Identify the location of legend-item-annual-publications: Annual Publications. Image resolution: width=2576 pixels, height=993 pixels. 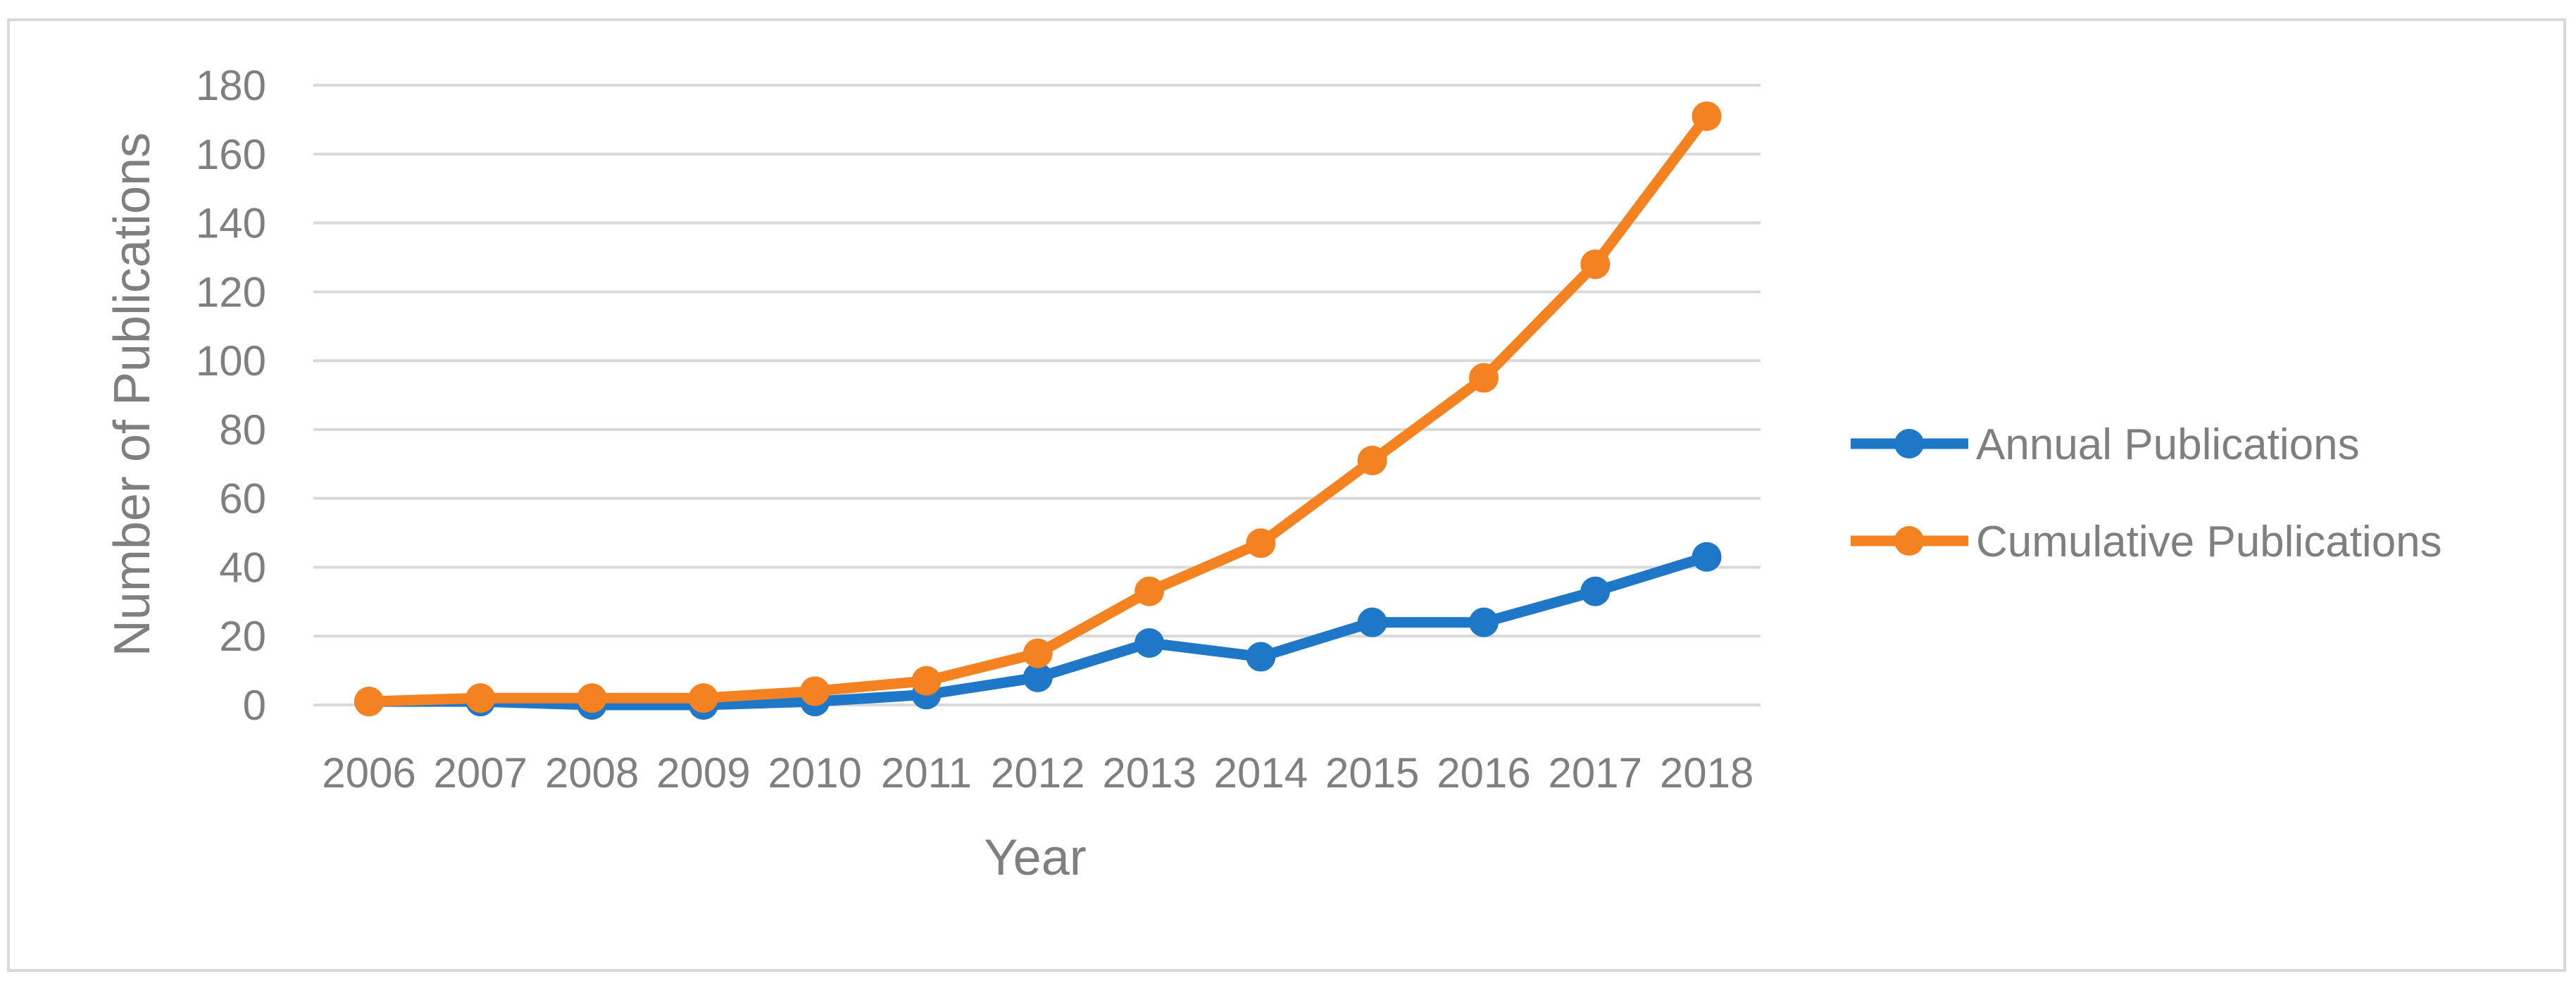
(2105, 444).